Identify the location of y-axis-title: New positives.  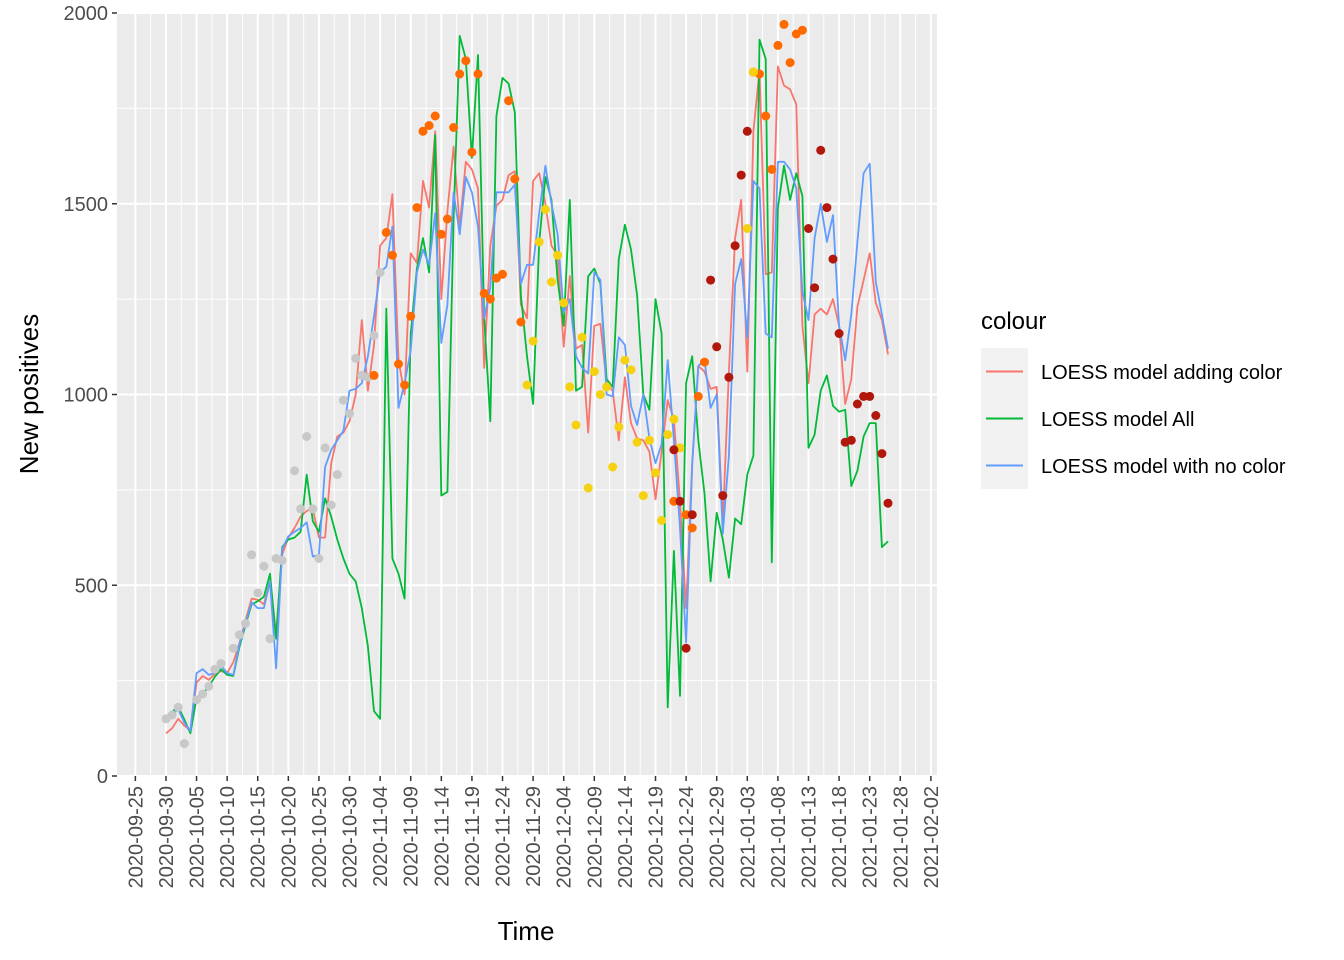
(29, 394).